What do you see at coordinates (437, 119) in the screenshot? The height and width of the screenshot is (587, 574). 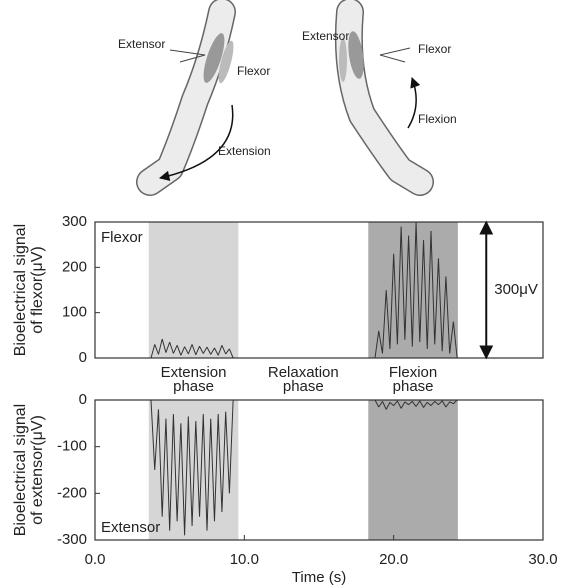 I see `label: Flexion` at bounding box center [437, 119].